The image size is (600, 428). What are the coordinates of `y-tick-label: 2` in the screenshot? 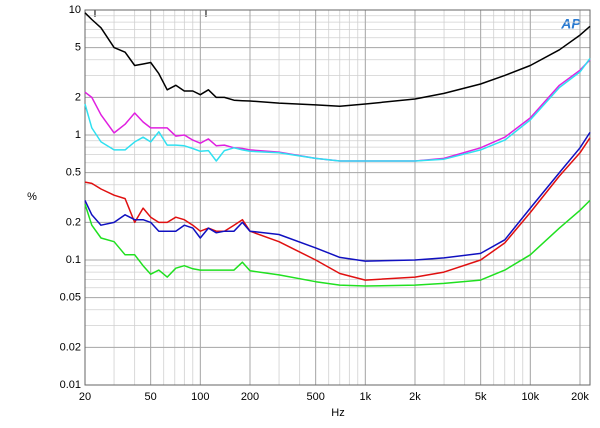 It's located at (78, 97).